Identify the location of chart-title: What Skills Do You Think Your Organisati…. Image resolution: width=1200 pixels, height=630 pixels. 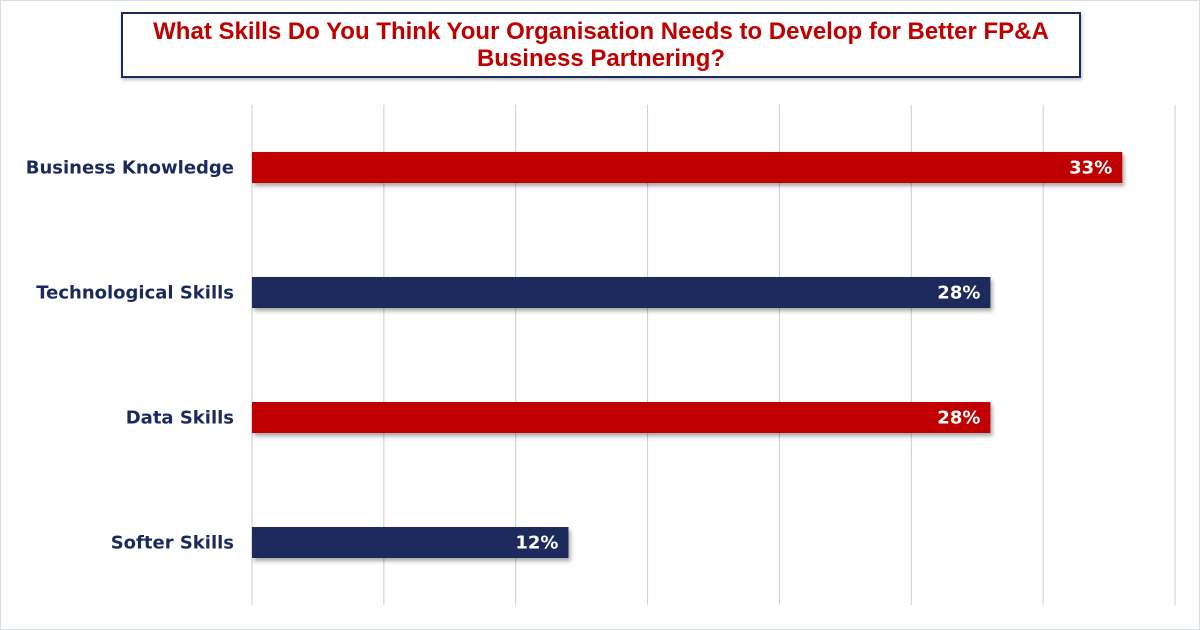
(601, 45).